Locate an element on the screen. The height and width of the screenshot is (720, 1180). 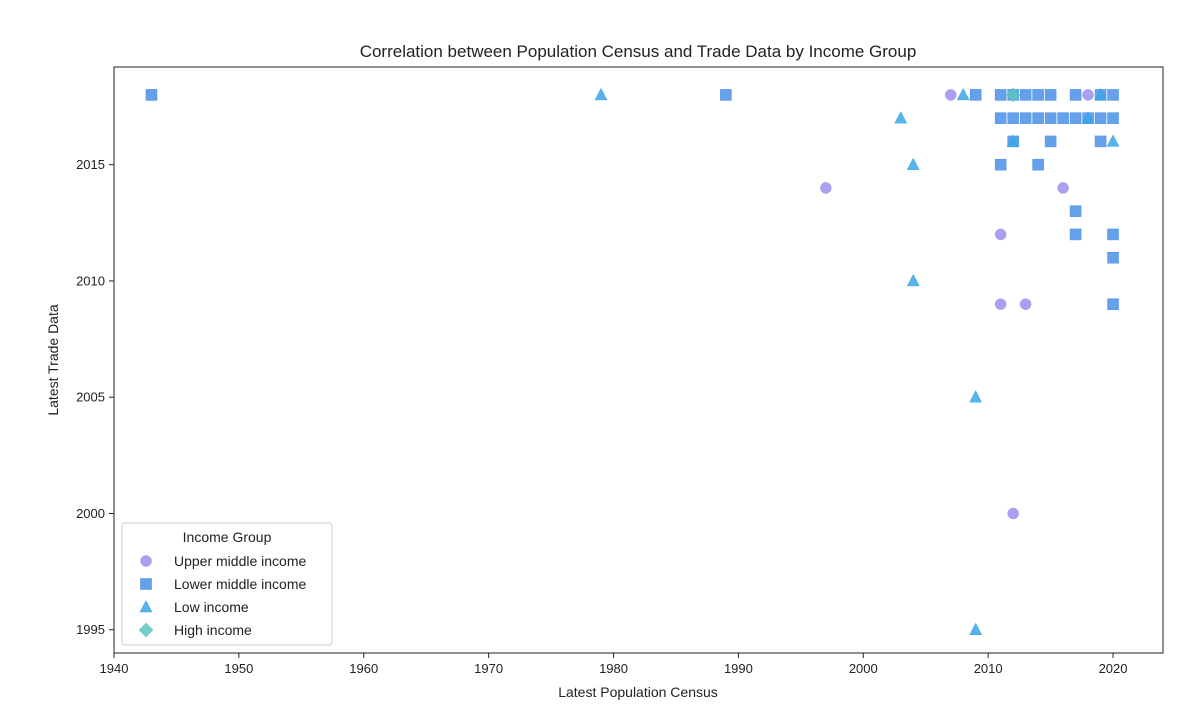
y-tick-label: 2015 is located at coordinates (90, 164).